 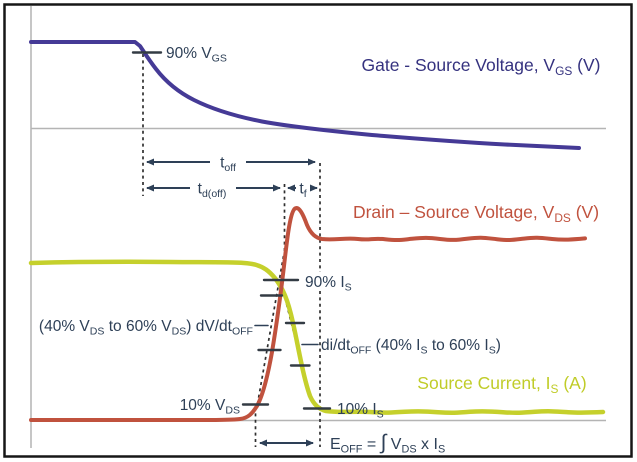 What do you see at coordinates (411, 347) in the screenshot?
I see `label-didt-off: di/dtOFF (40% IS to 60% IS)` at bounding box center [411, 347].